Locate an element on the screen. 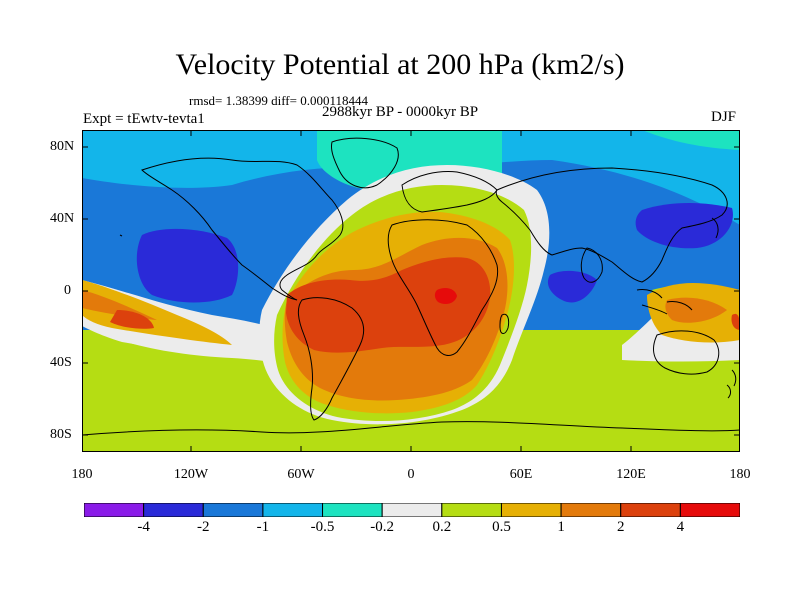 This screenshot has width=800, height=600. map-title: Velocity Potential at 200 hPa (km2/s) is located at coordinates (400, 64).